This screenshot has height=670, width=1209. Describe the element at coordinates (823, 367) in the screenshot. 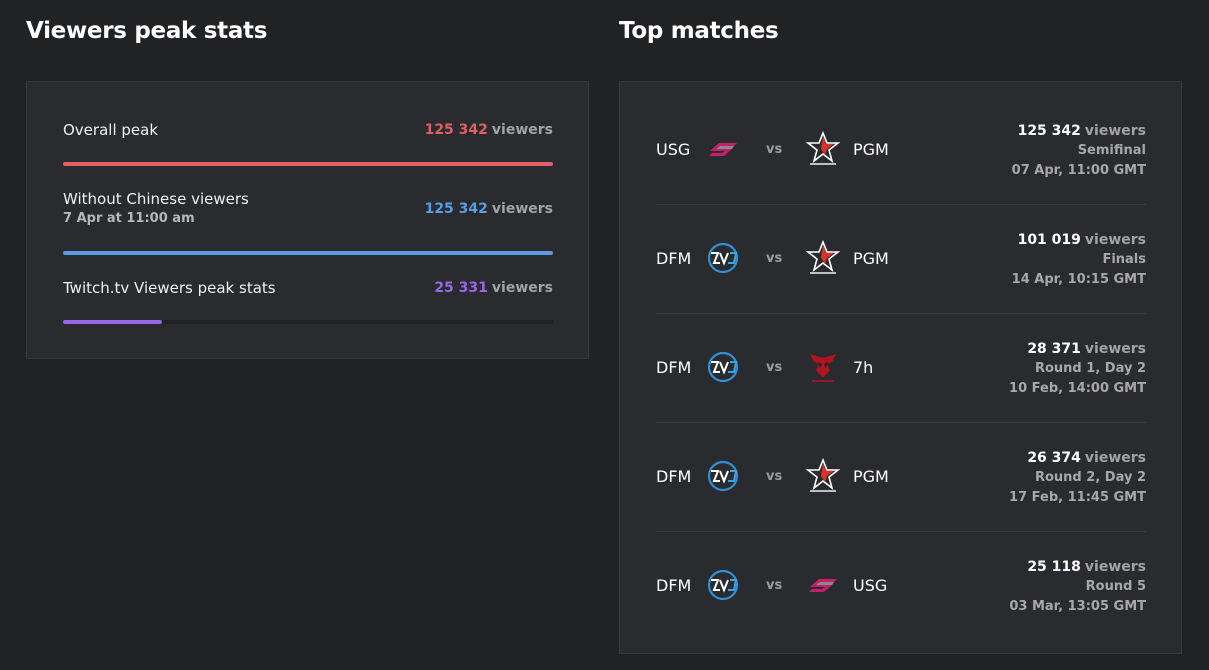

I see `7h-logo` at that location.